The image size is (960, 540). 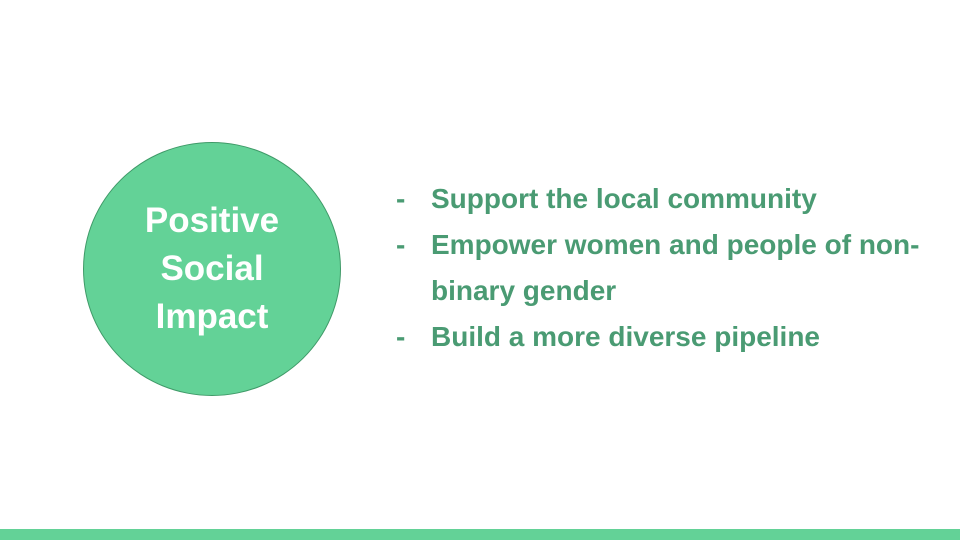 I want to click on bullet-text: Build a more diverse pipeline, so click(x=626, y=336).